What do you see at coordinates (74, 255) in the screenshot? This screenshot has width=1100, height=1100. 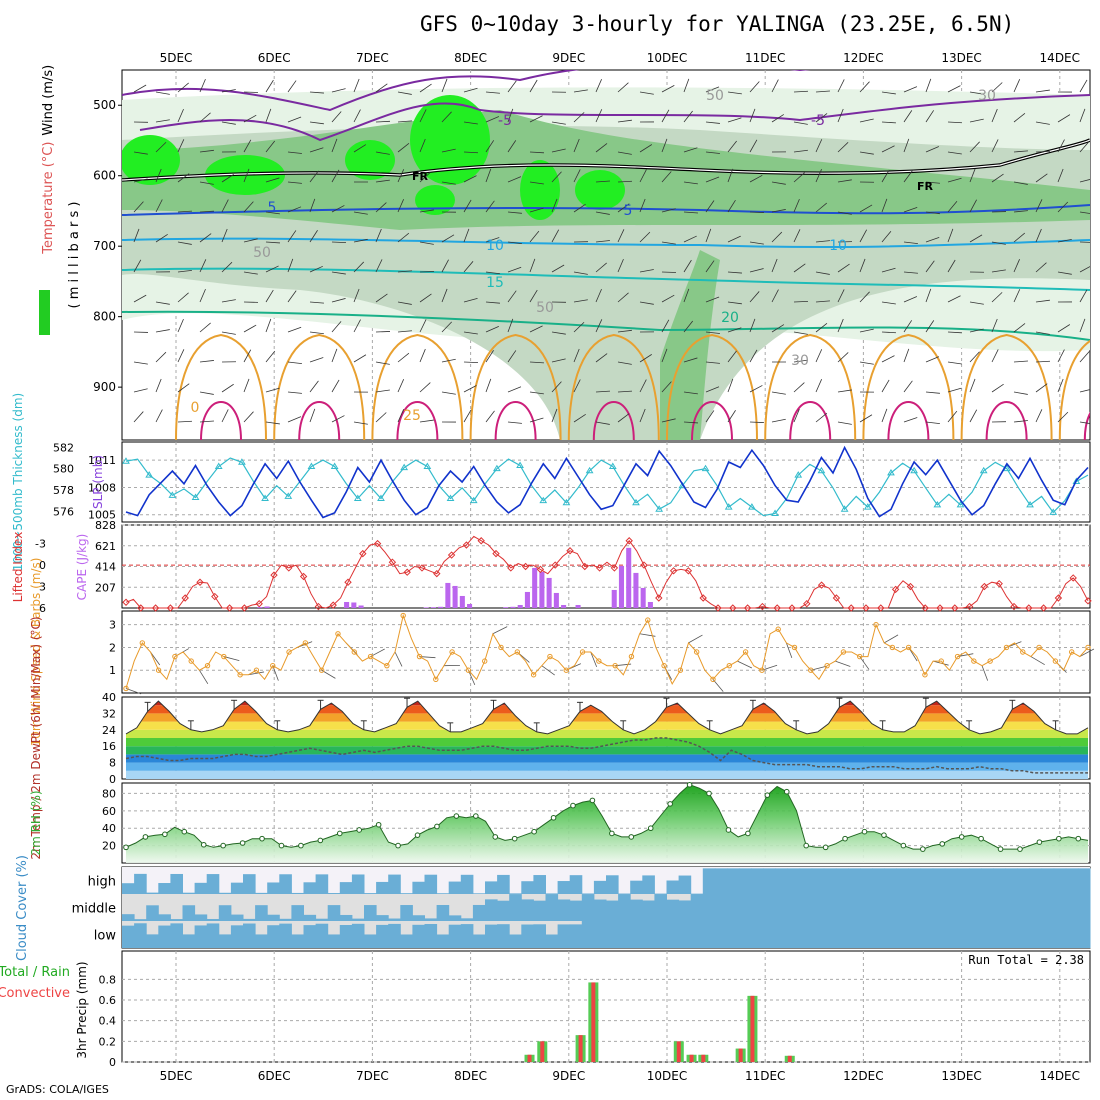 I see `y-axis-label: ( m i l l i b a r s )` at bounding box center [74, 255].